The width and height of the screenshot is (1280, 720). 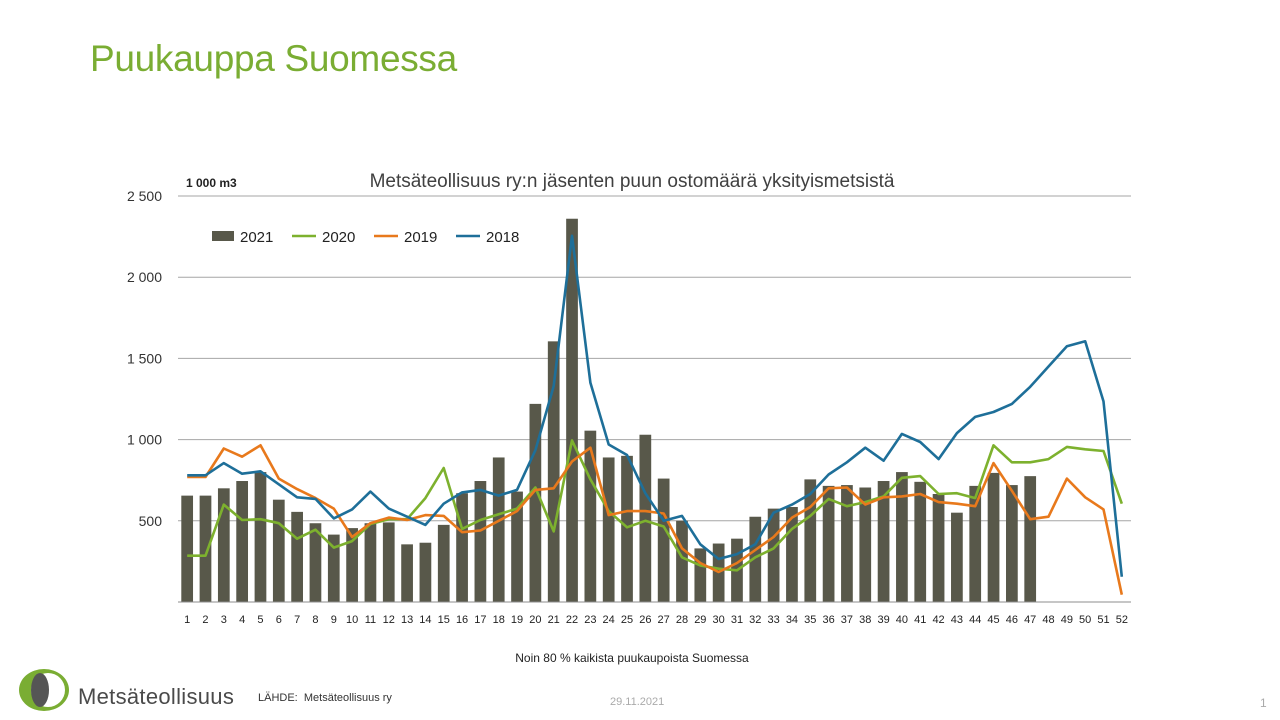 What do you see at coordinates (144, 440) in the screenshot?
I see `y-tick-label: 1 000` at bounding box center [144, 440].